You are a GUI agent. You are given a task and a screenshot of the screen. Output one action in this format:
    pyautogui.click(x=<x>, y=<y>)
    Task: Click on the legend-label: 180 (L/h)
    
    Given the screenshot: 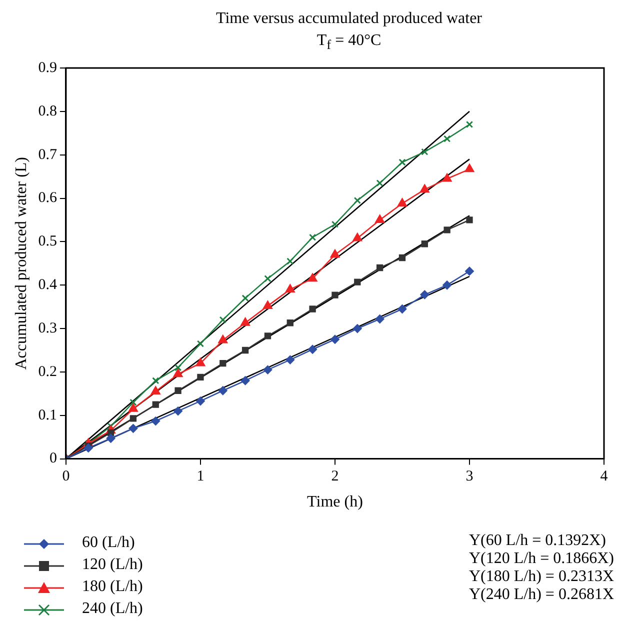 What is the action you would take?
    pyautogui.click(x=112, y=587)
    